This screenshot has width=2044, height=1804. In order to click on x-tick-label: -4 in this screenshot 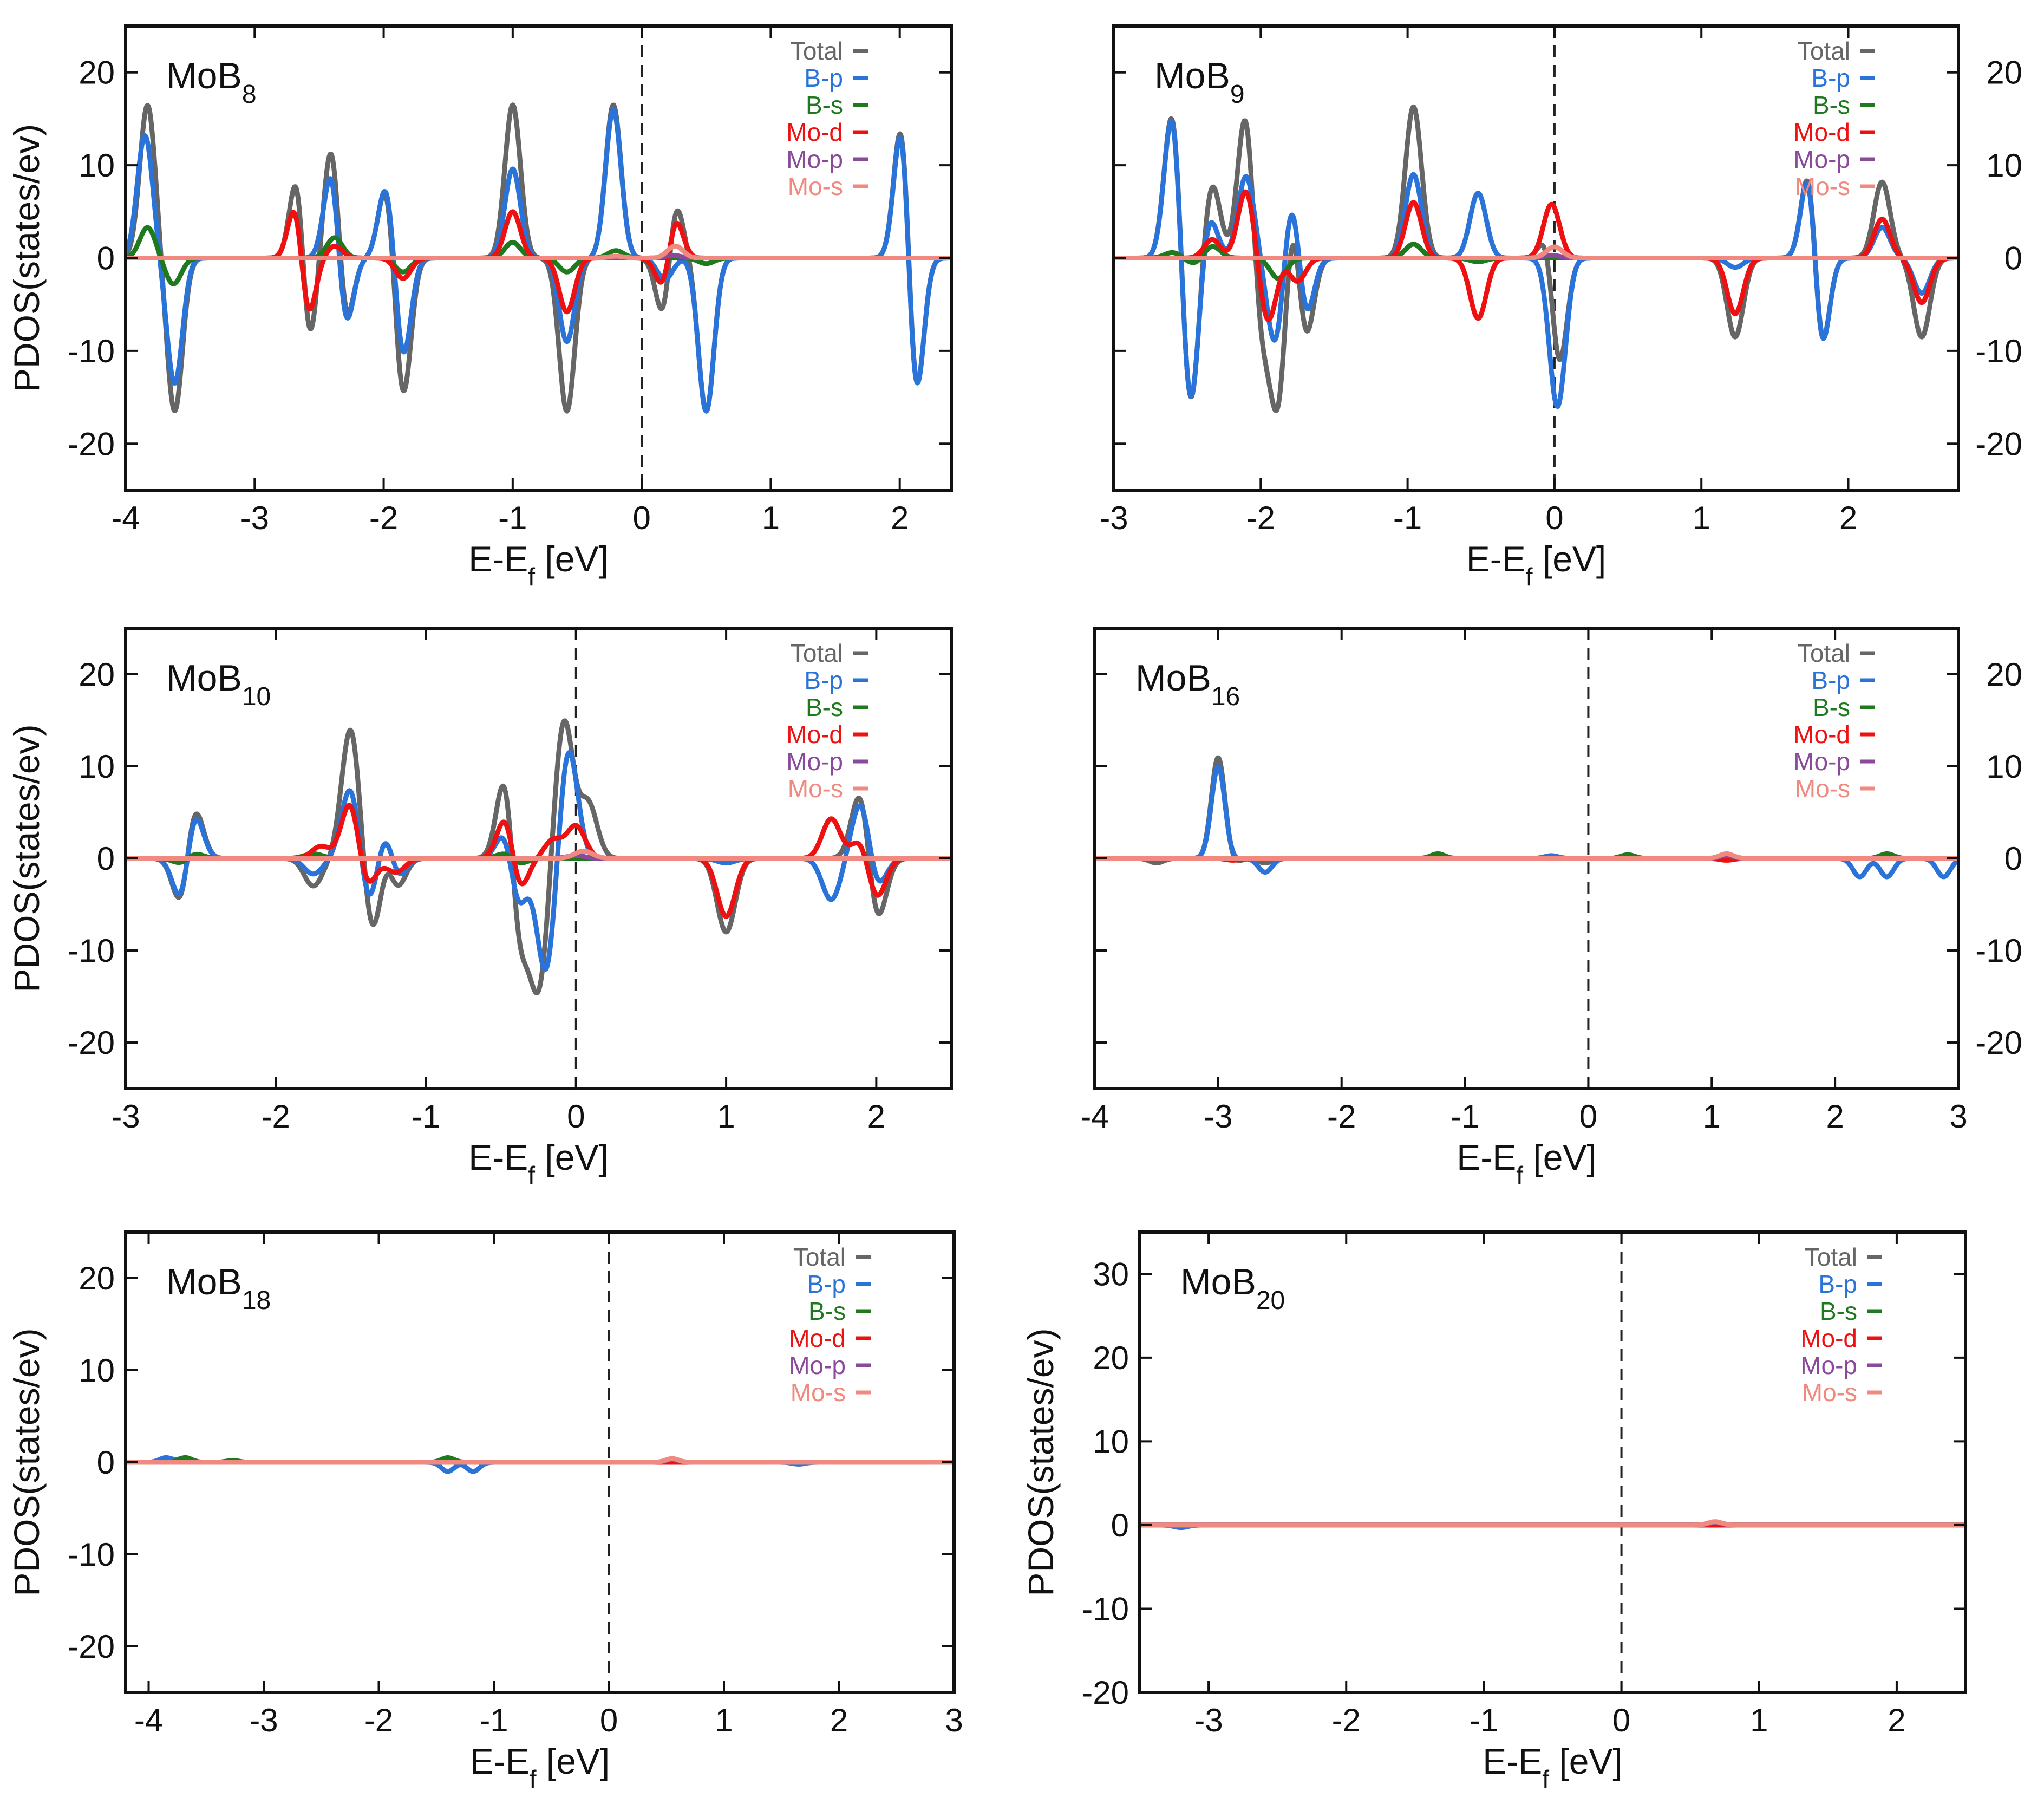, I will do `click(125, 518)`.